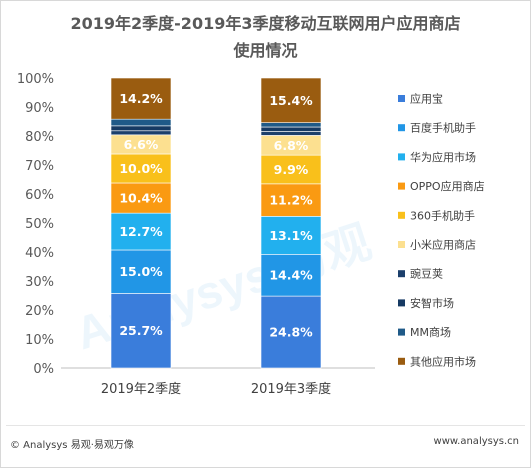 The width and height of the screenshot is (531, 468). What do you see at coordinates (291, 332) in the screenshot?
I see `data-label: 24.8%` at bounding box center [291, 332].